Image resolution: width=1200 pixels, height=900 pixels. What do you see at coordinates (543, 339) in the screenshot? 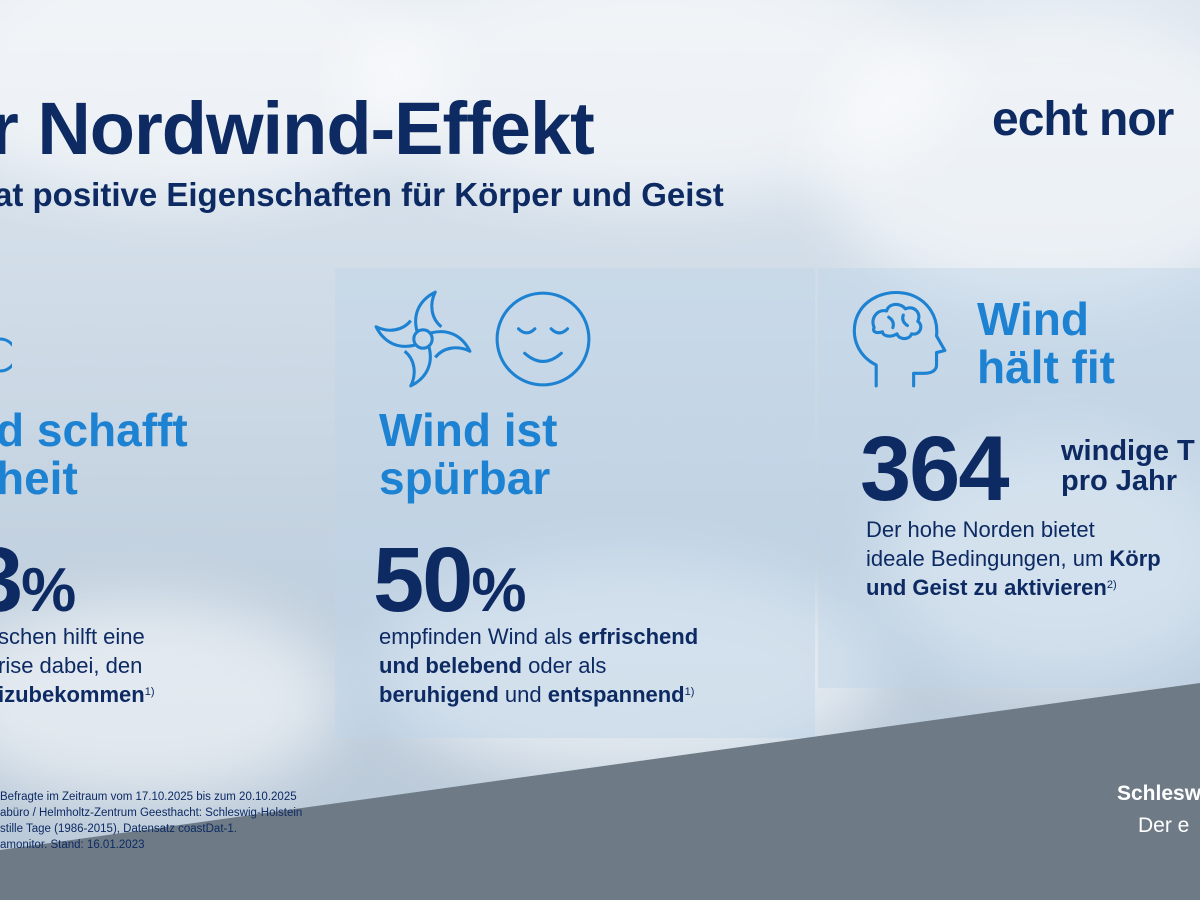
I see `relaxed-face-icon` at bounding box center [543, 339].